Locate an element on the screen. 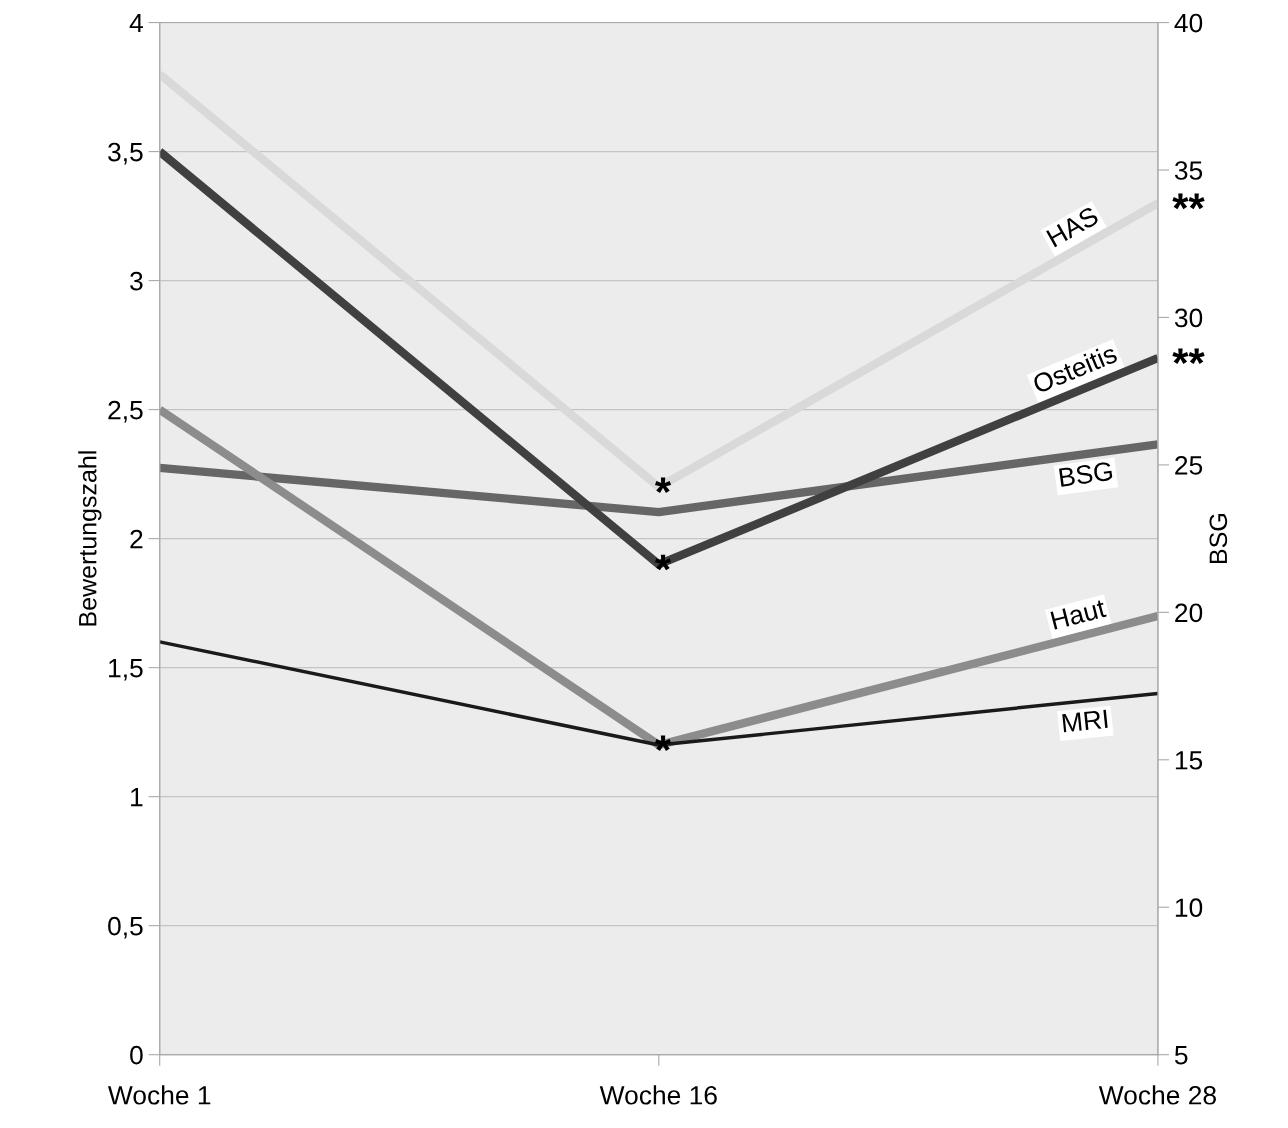 The width and height of the screenshot is (1288, 1128). text: Haut is located at coordinates (1078, 614).